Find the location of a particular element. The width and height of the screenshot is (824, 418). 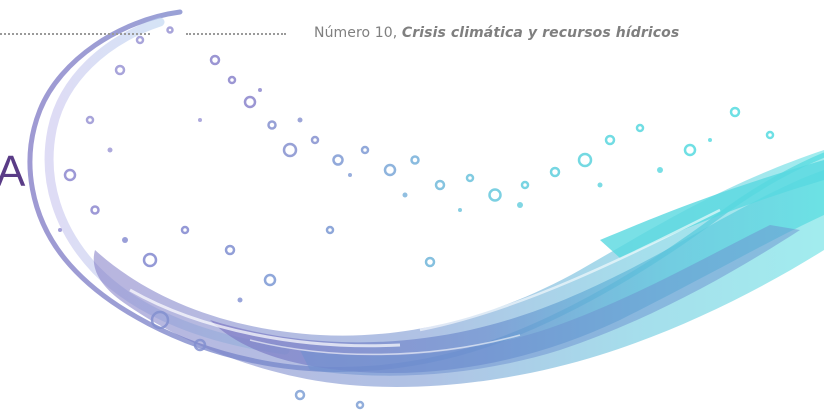

issue-number: Número 10, is located at coordinates (358, 33).